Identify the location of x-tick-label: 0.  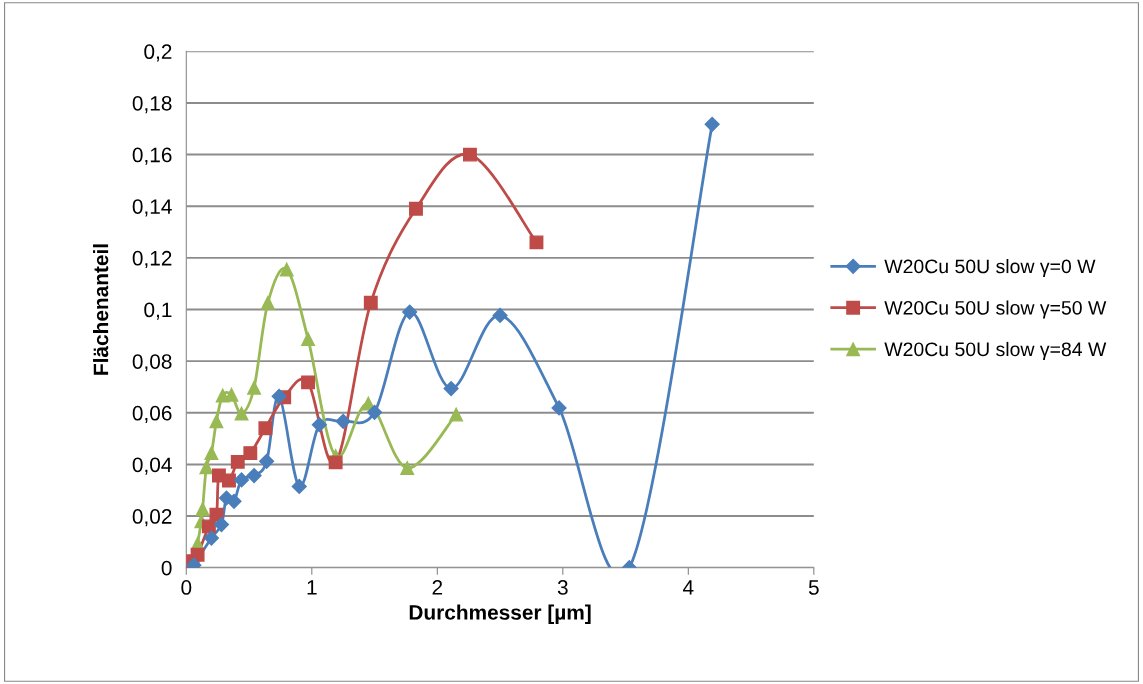
(186, 587).